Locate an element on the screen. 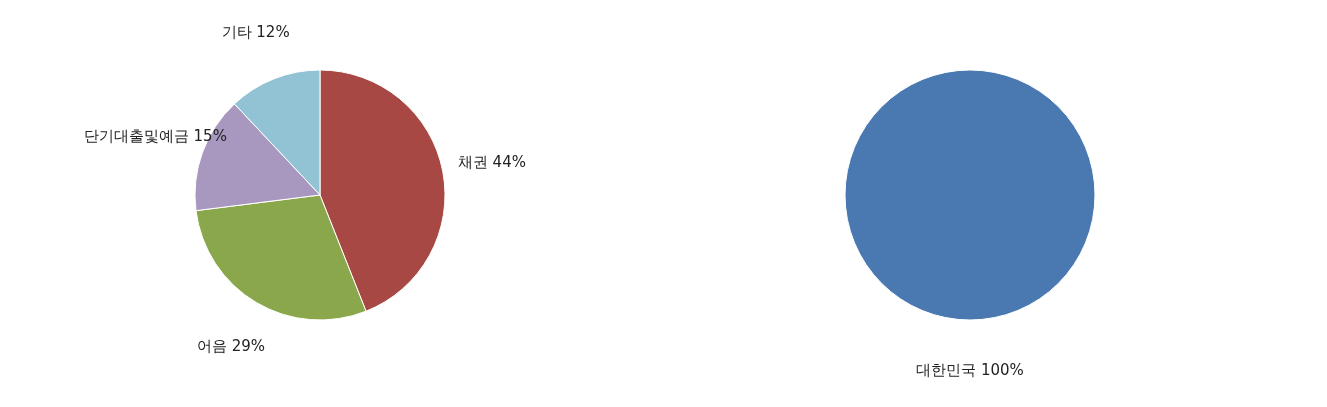 Image resolution: width=1327 pixels, height=407 pixels. slice-label: 어음 29% is located at coordinates (230, 345).